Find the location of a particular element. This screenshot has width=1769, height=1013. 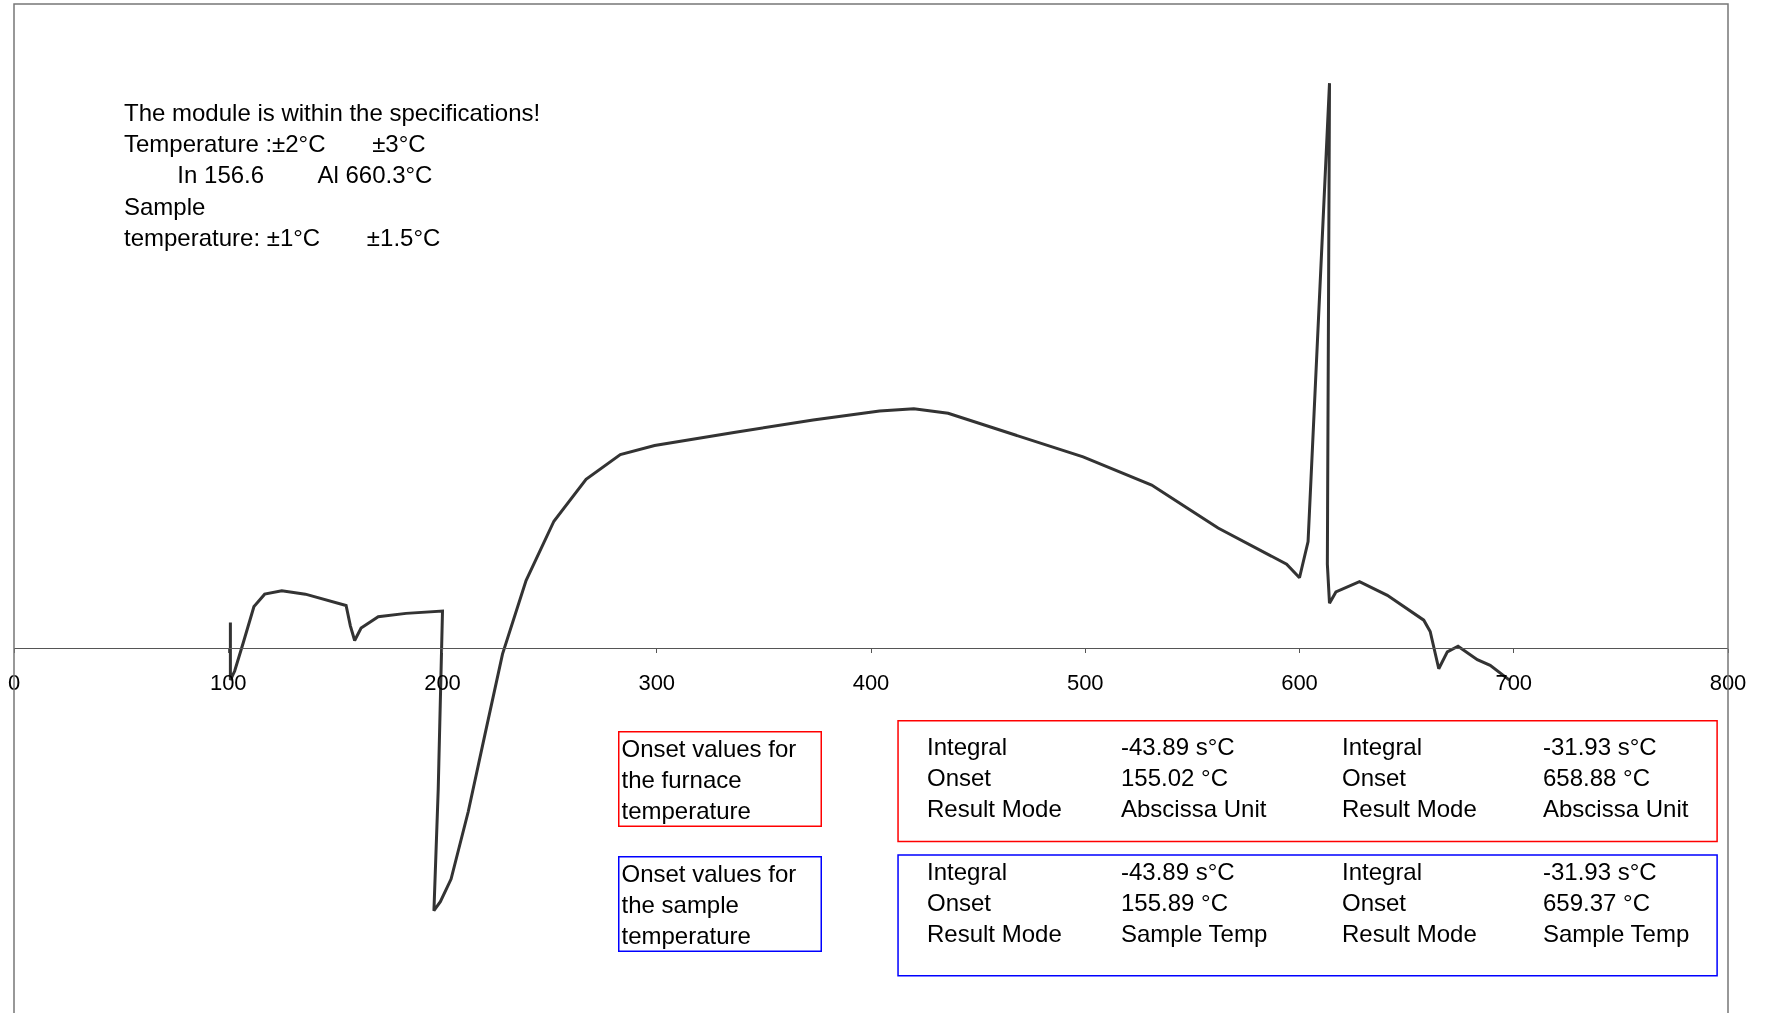

x-tick-label: 100 is located at coordinates (228, 682).